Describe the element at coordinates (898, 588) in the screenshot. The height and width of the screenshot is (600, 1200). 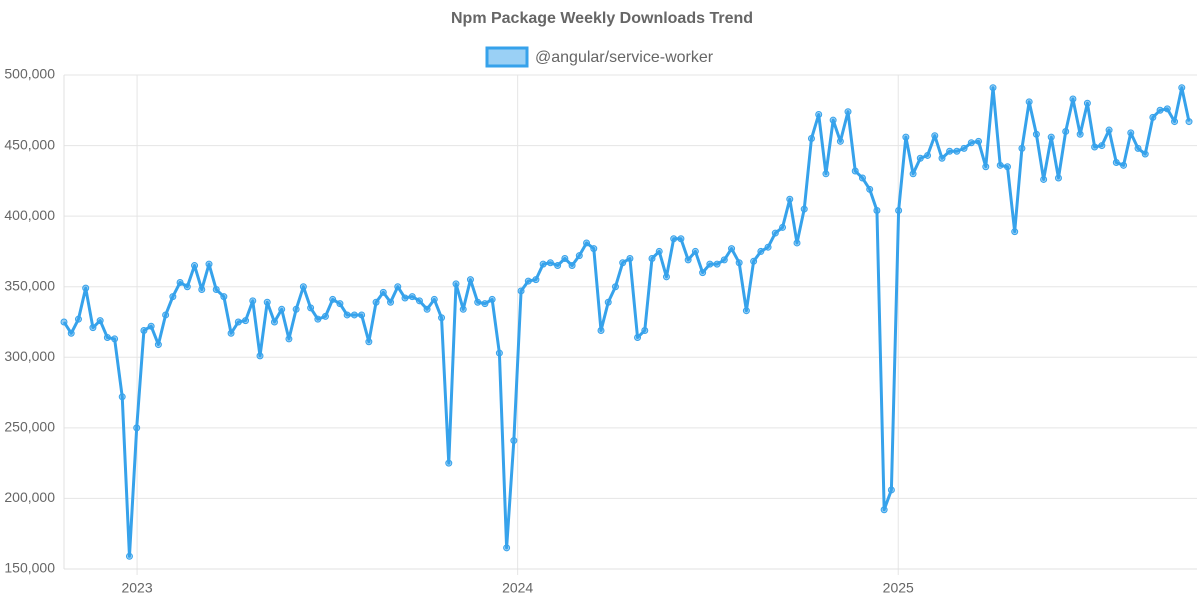
I see `x-tick-label: 2025` at that location.